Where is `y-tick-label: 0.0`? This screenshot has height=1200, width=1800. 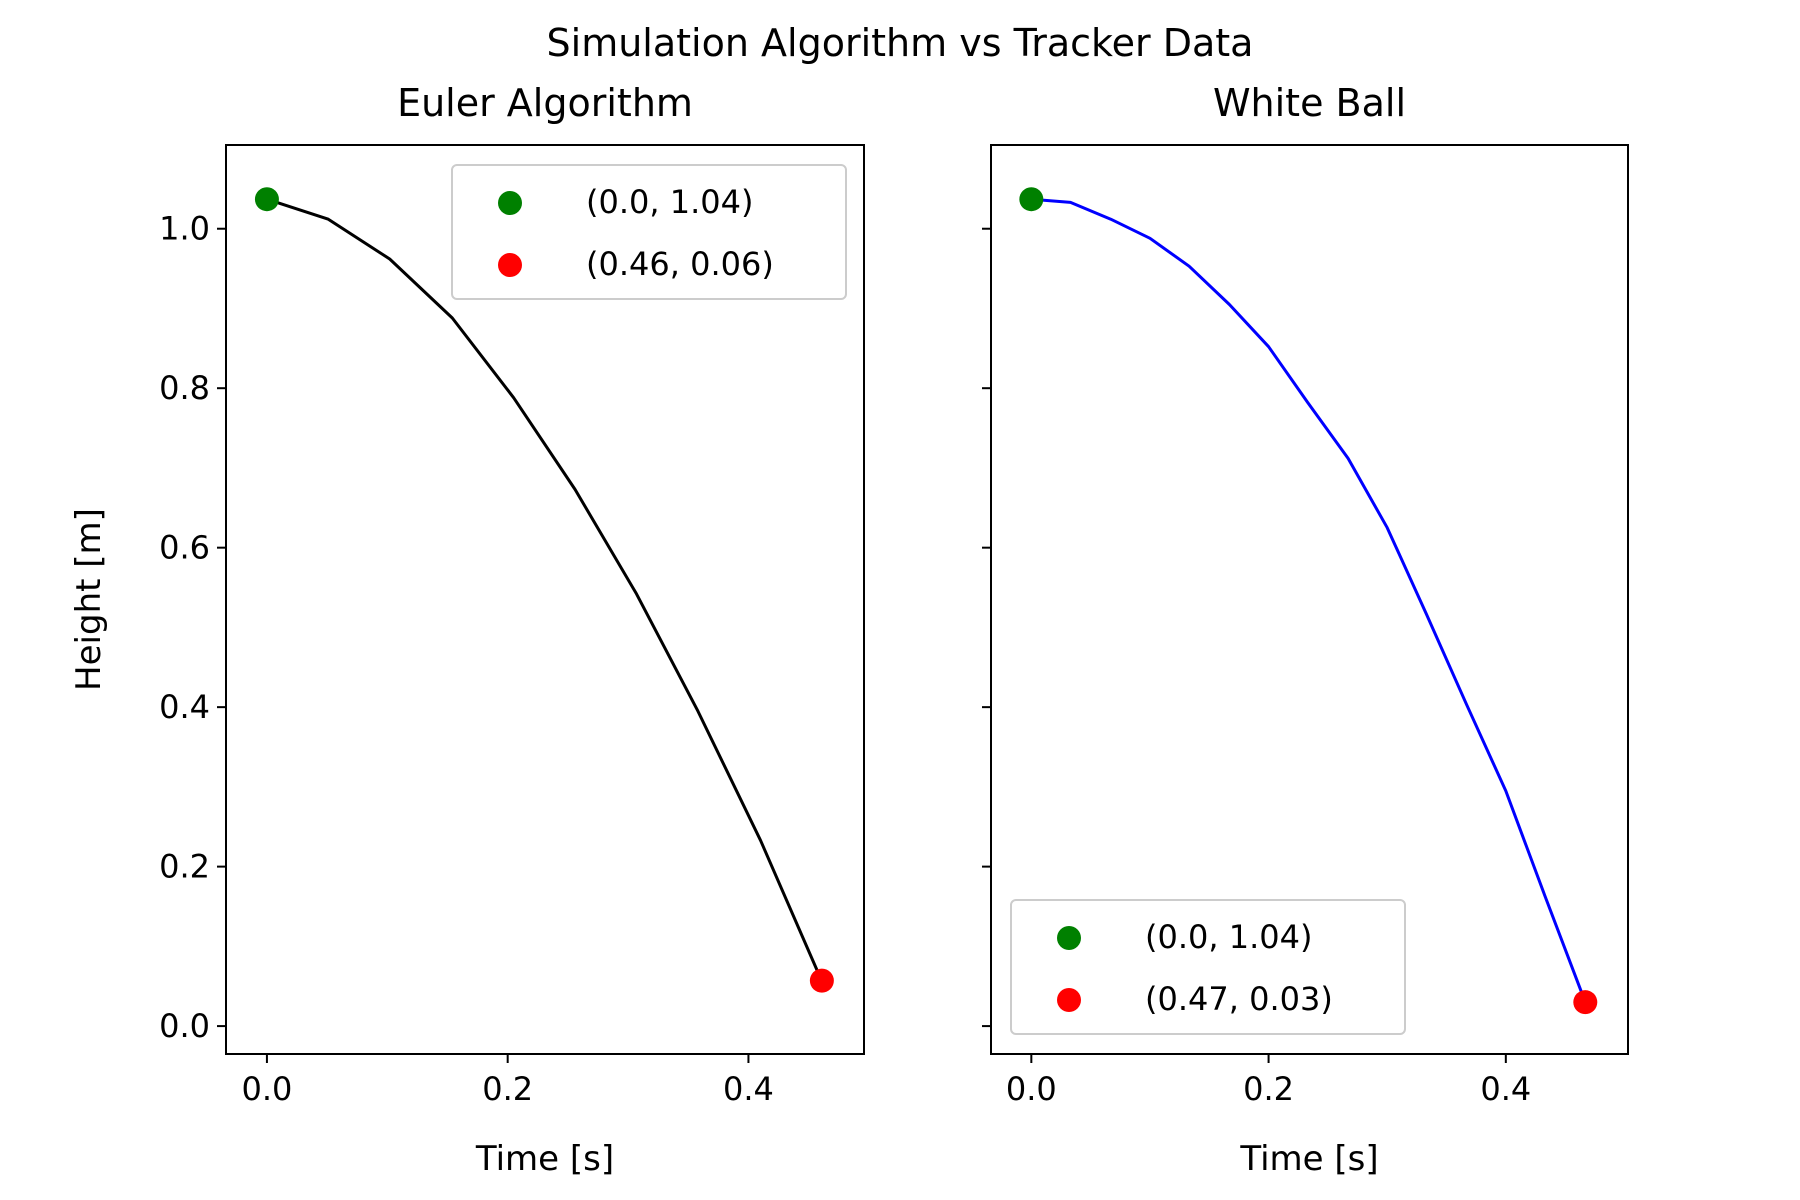
y-tick-label: 0.0 is located at coordinates (184, 1026).